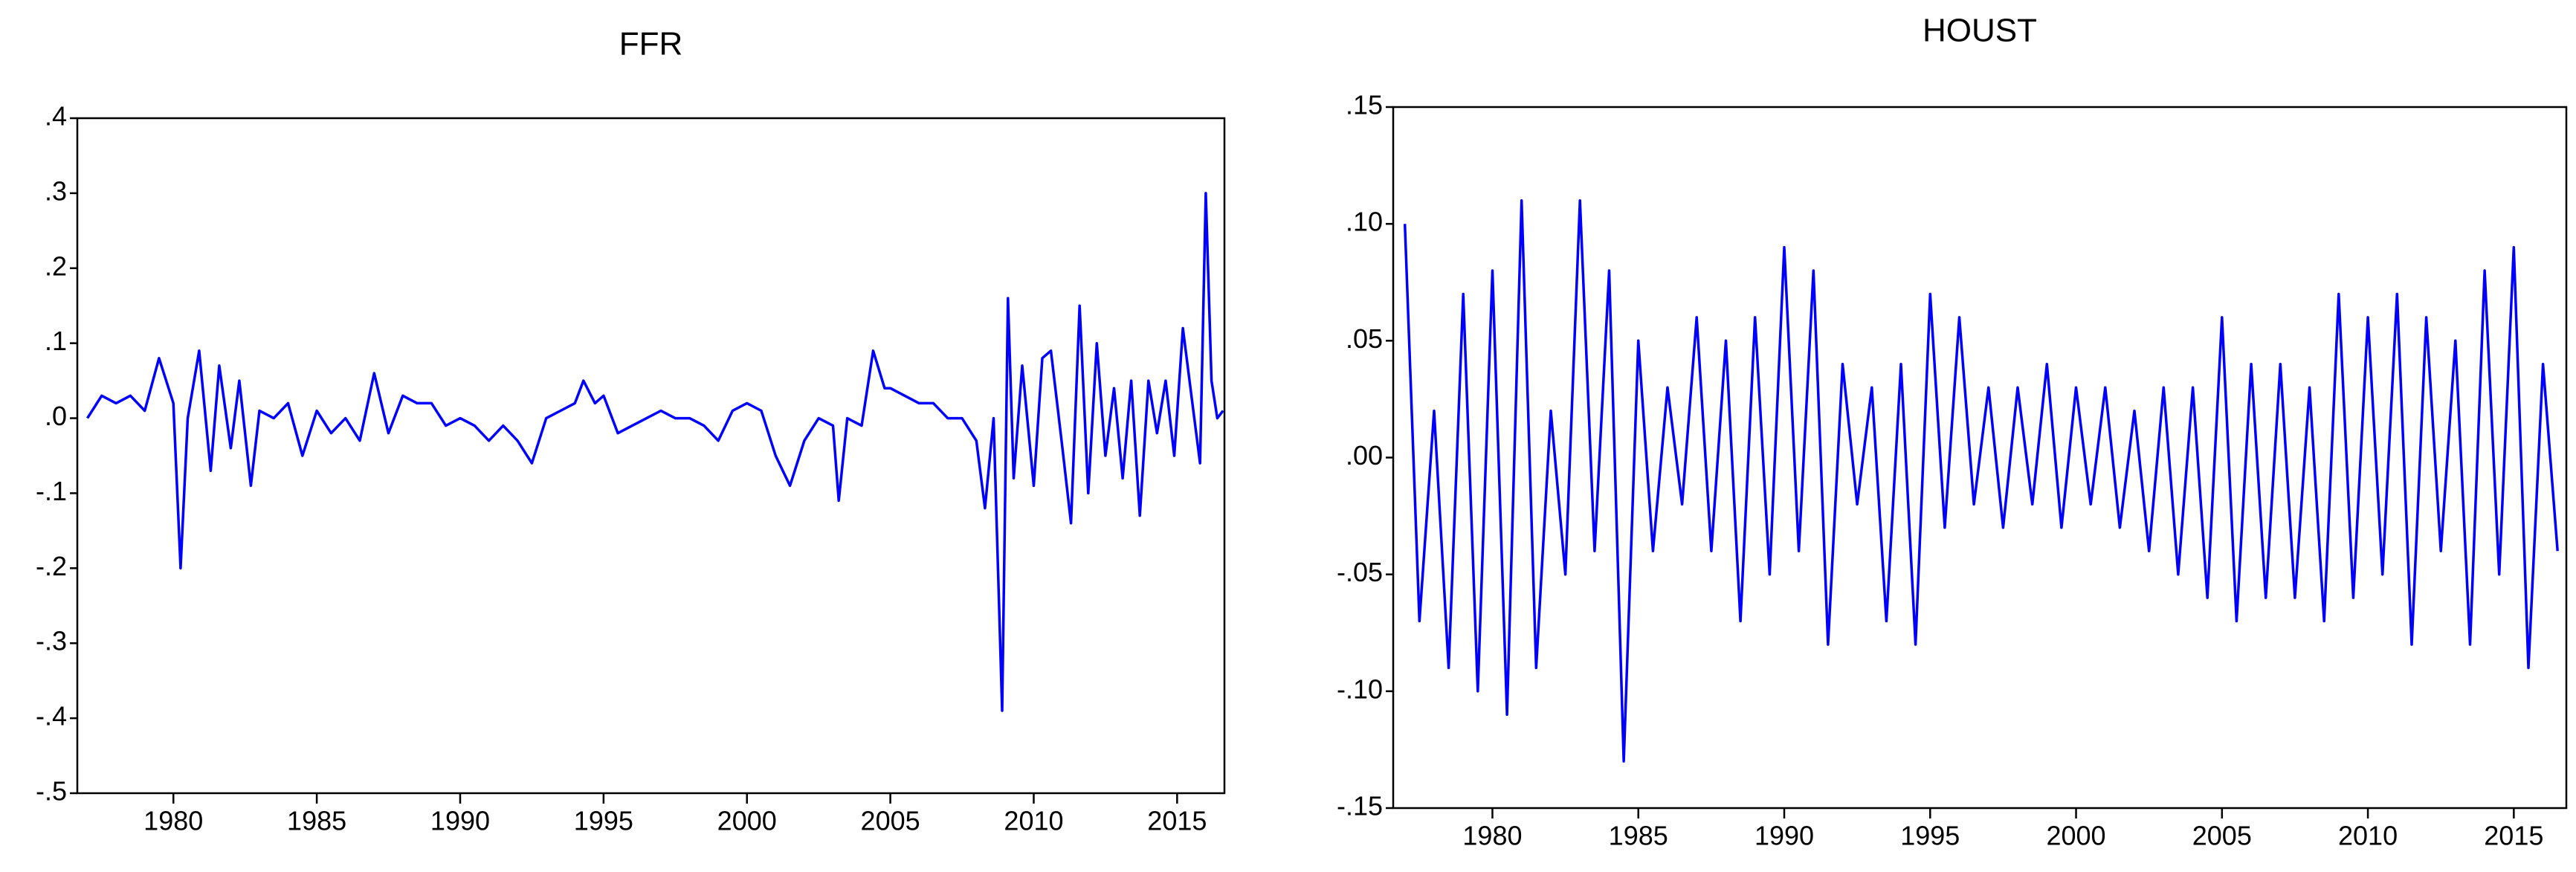 The width and height of the screenshot is (2576, 872). What do you see at coordinates (1360, 572) in the screenshot?
I see `y-tick-label: -.05` at bounding box center [1360, 572].